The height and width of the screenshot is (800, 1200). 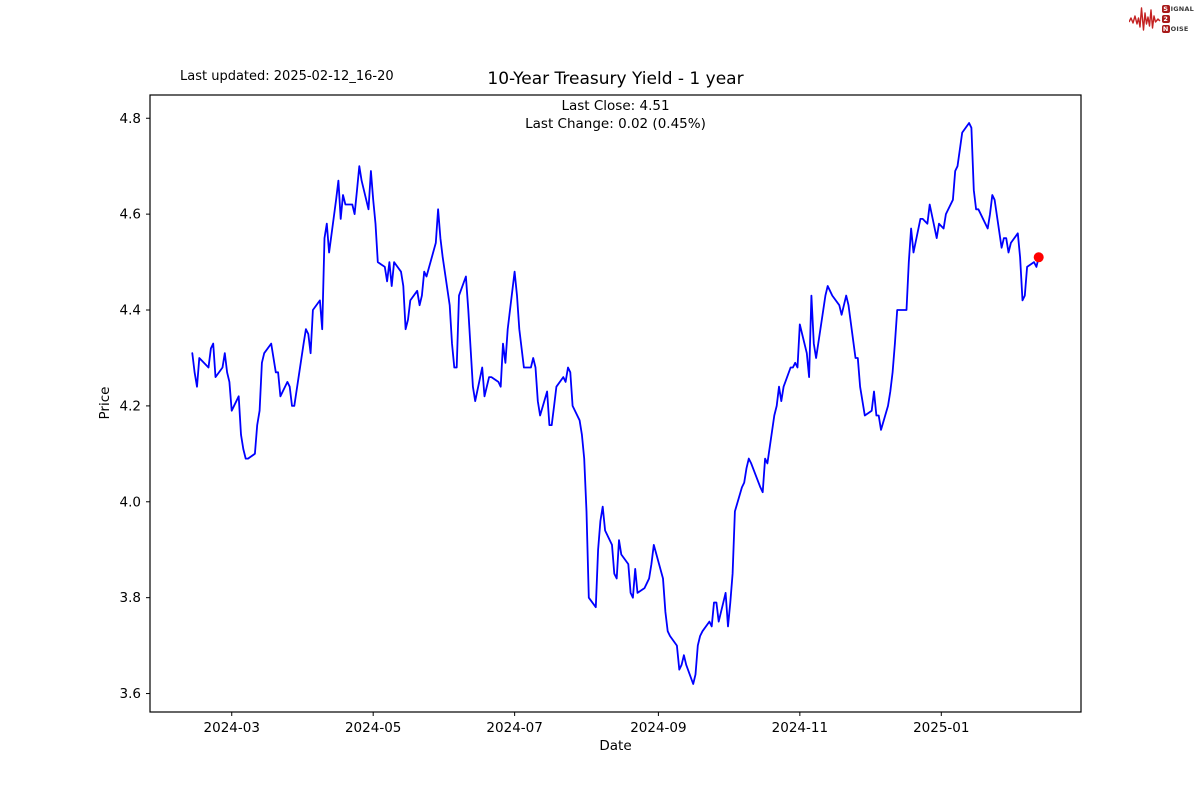 What do you see at coordinates (941, 728) in the screenshot?
I see `x-tick-label: 2025-01` at bounding box center [941, 728].